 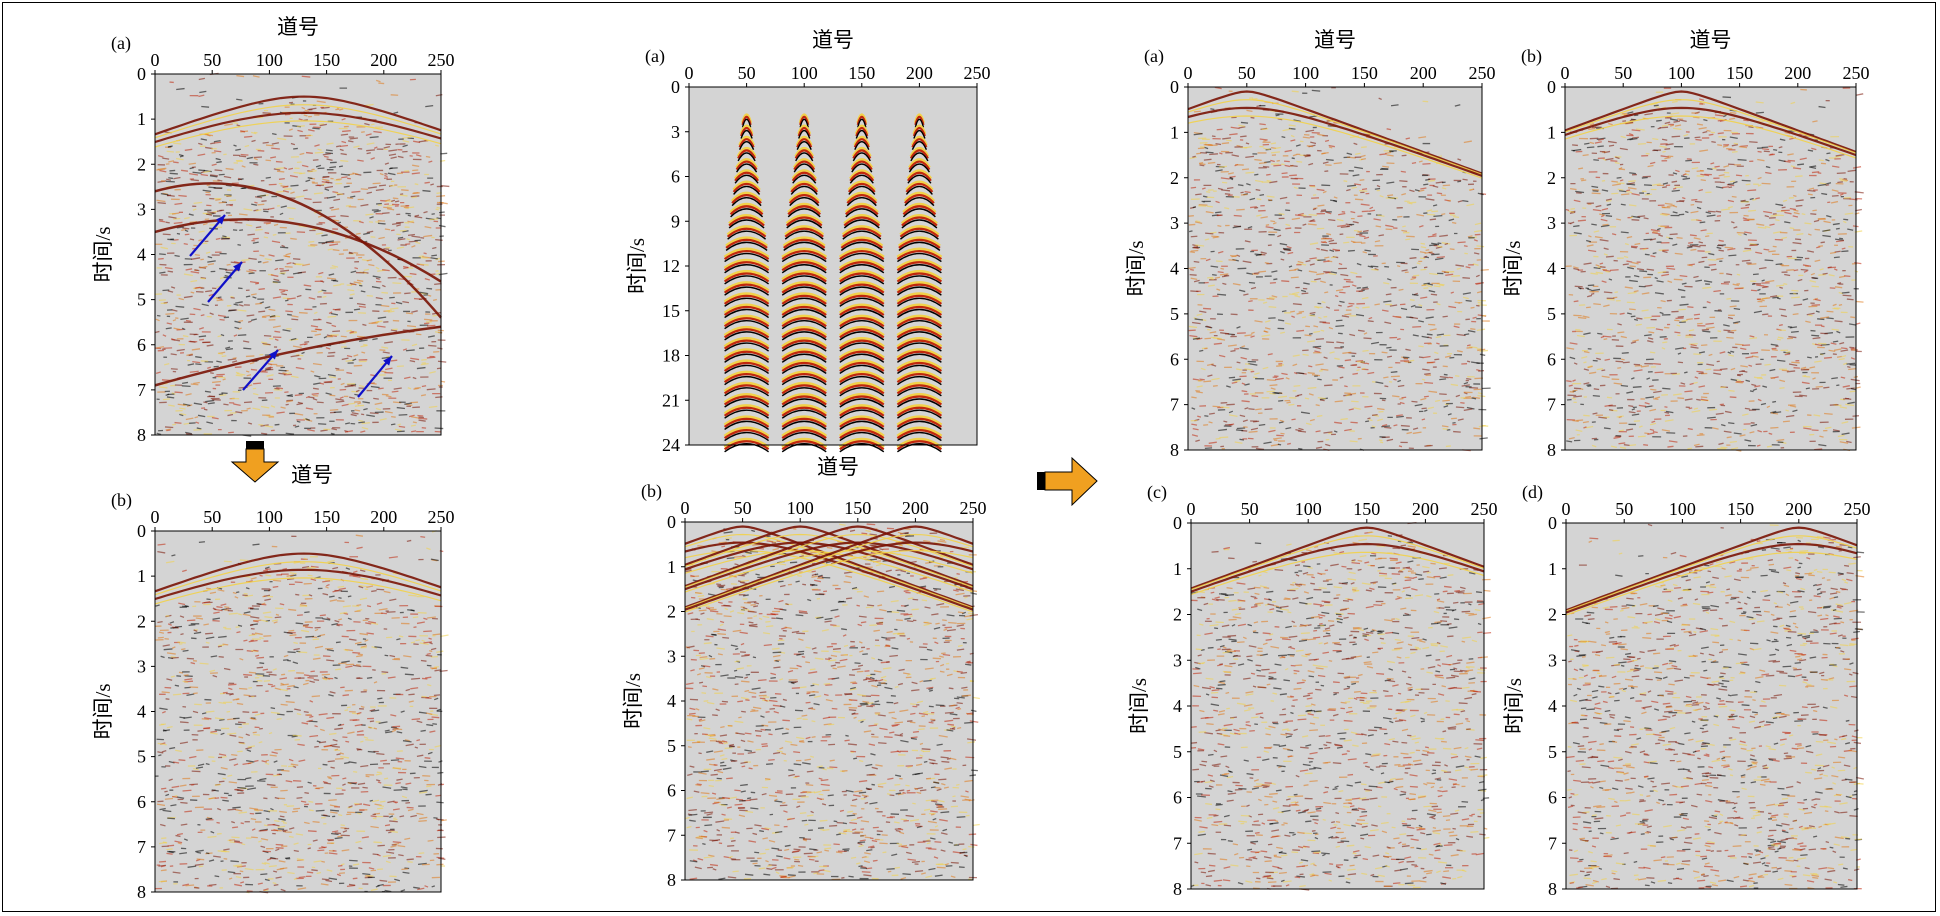 What do you see at coordinates (141, 119) in the screenshot?
I see `y-tick-label: 1` at bounding box center [141, 119].